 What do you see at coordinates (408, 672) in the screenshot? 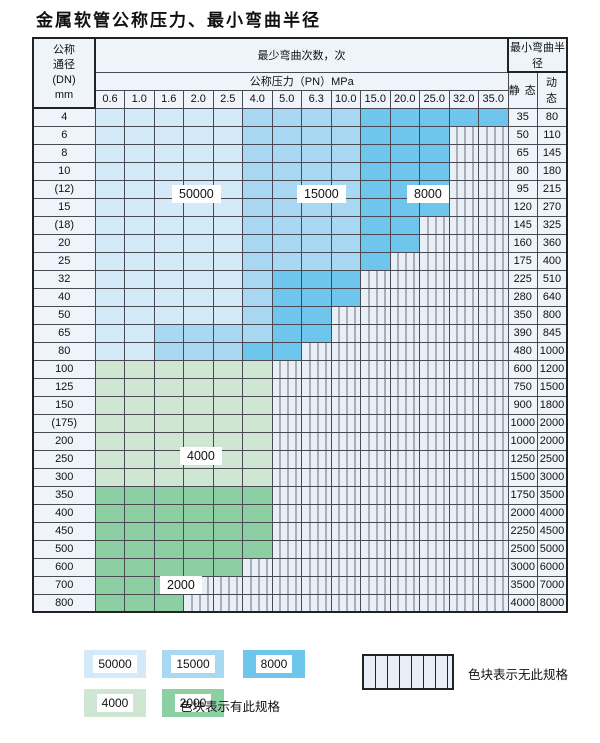
I see `legend-no-spec-swatch` at bounding box center [408, 672].